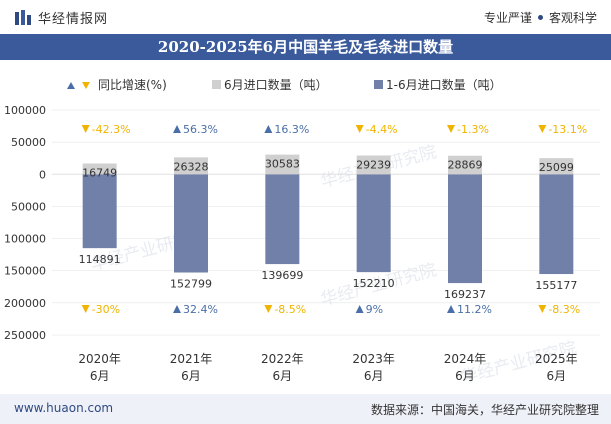 The height and width of the screenshot is (424, 611). Describe the element at coordinates (290, 309) in the screenshot. I see `growth-label-cumulative: -8.5%` at that location.